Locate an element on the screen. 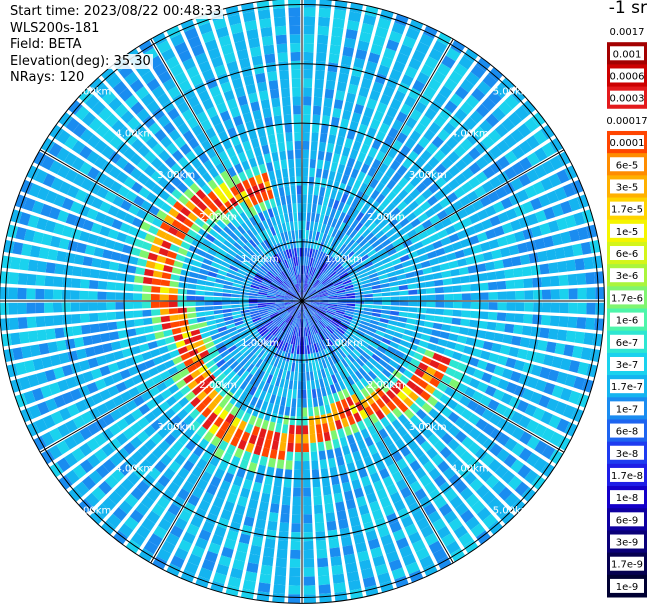 The width and height of the screenshot is (647, 607). azimuth-spoke is located at coordinates (226, 432).